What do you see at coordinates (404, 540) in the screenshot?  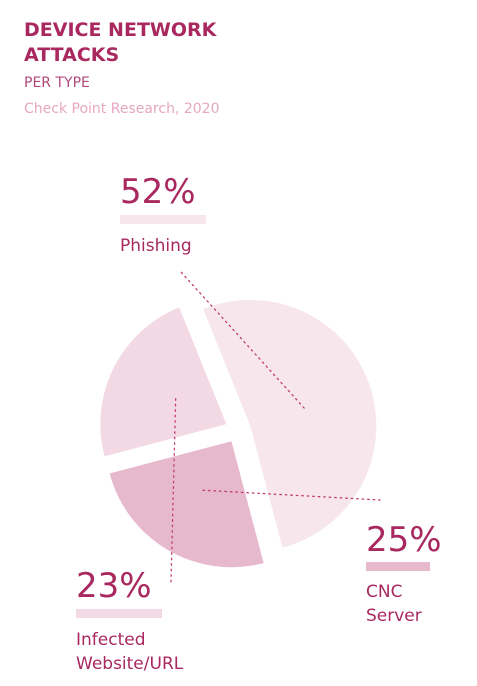 I see `value-label-cnc-server: 25%` at bounding box center [404, 540].